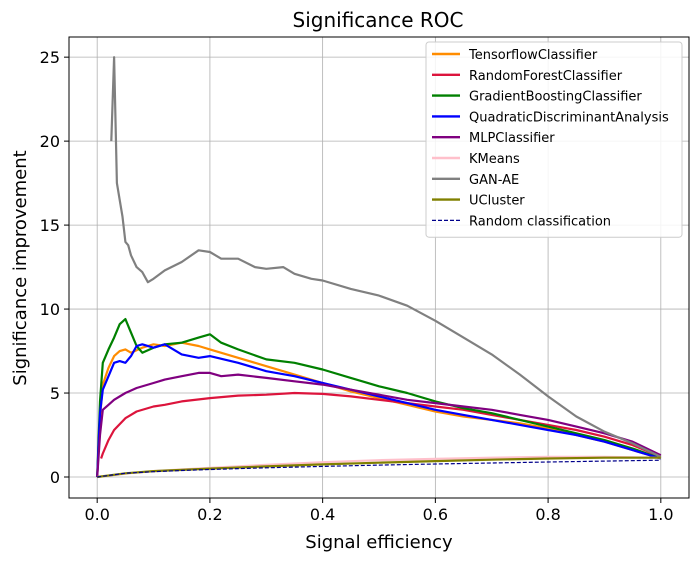 Image resolution: width=699 pixels, height=561 pixels. I want to click on series-line-kmeans, so click(379, 467).